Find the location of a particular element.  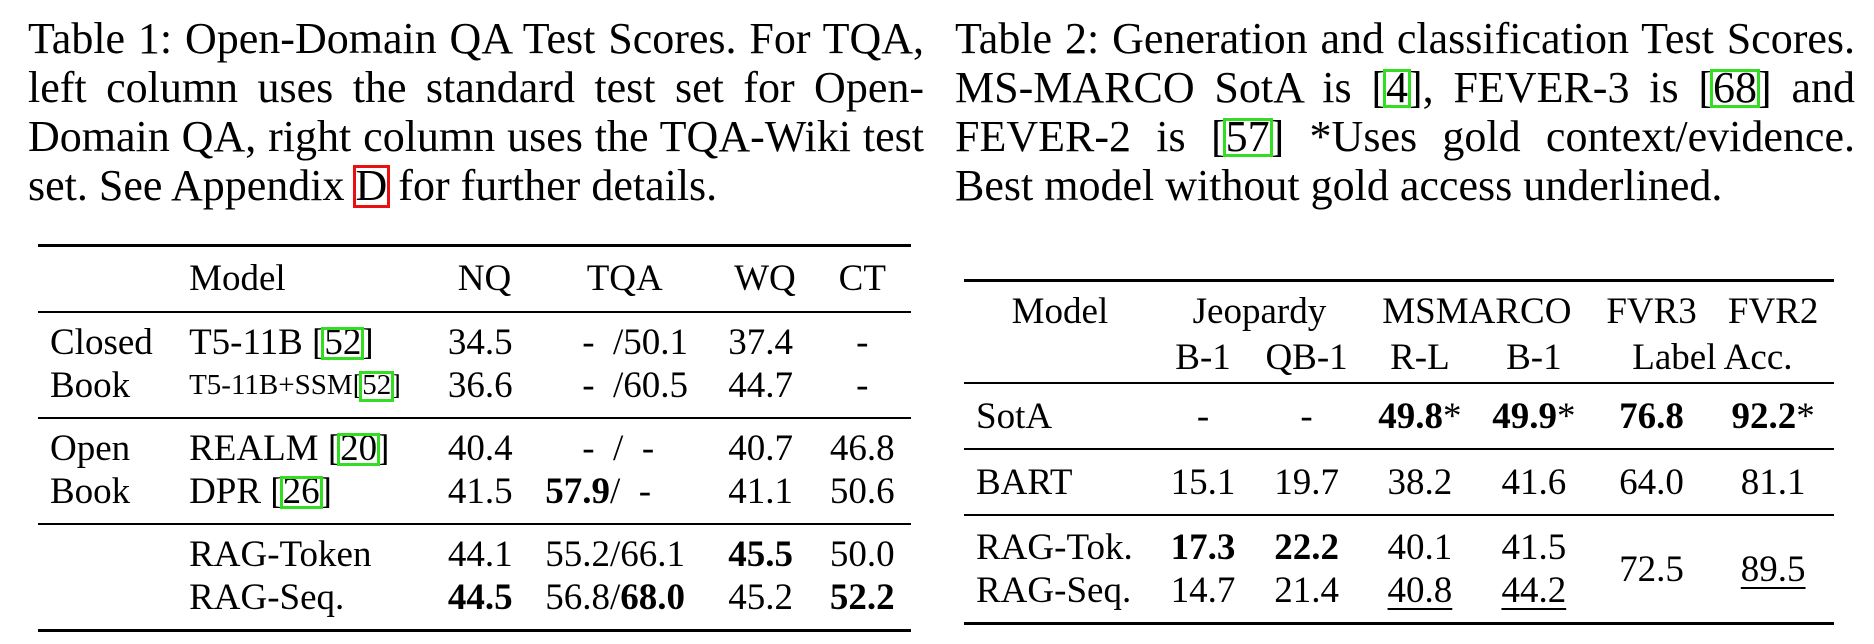

cell-tqa: - /50.1 is located at coordinates (635, 342).